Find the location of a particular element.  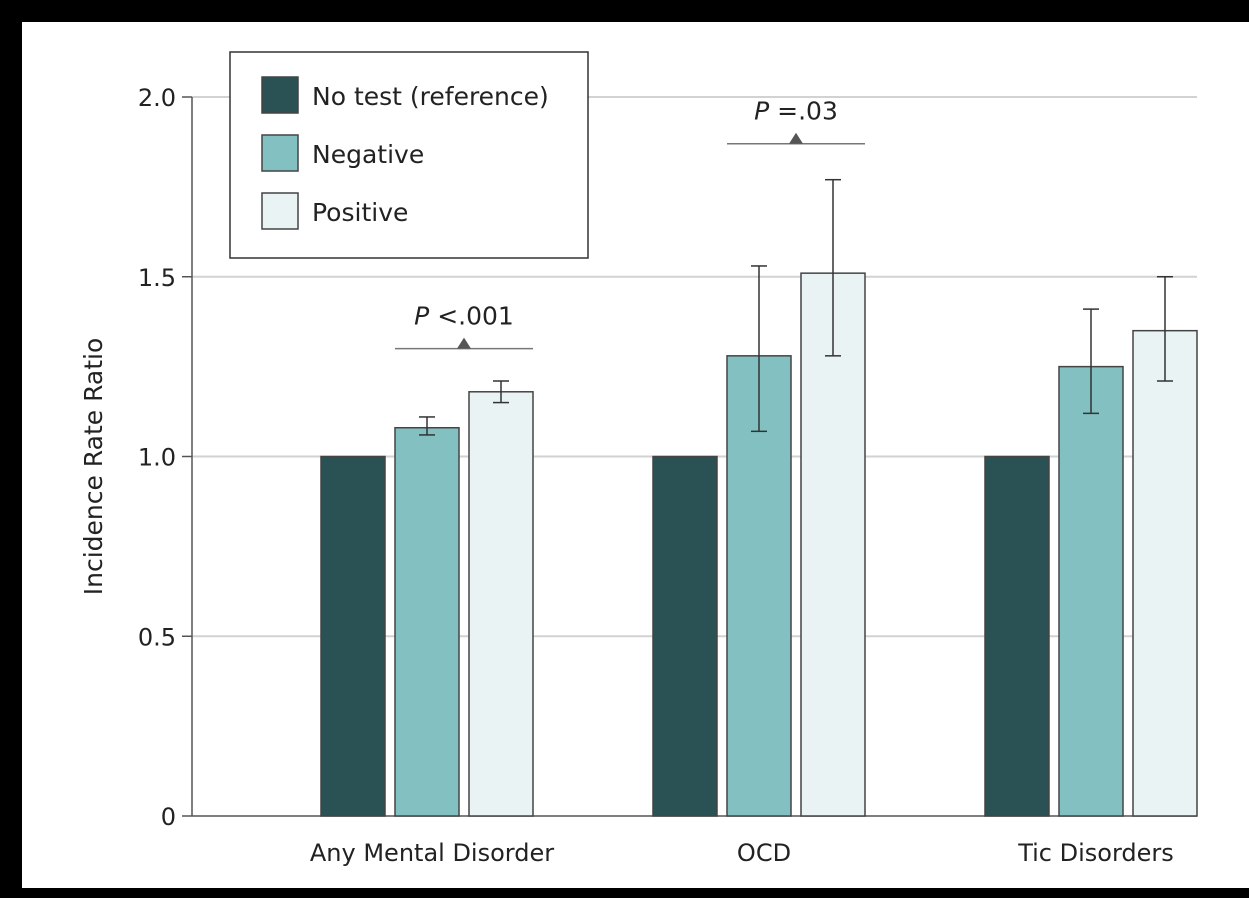

p-value-label: P <.001 is located at coordinates (464, 316).